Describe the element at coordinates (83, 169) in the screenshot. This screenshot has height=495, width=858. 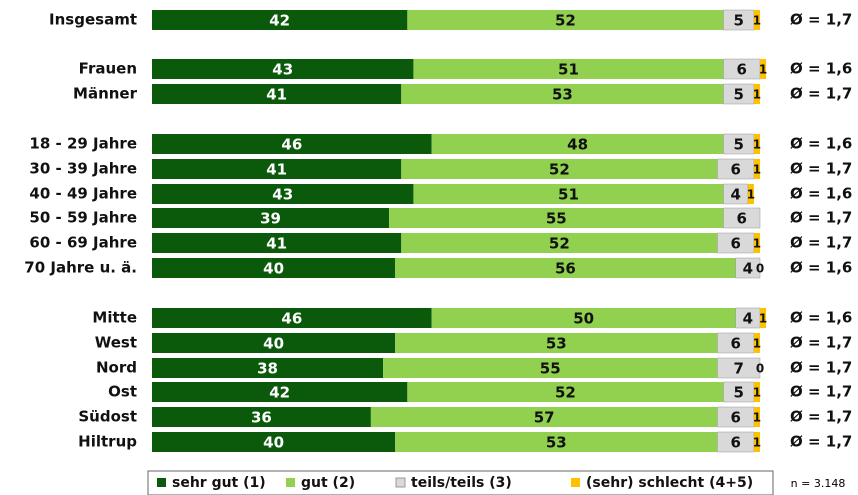
I see `category-label: 30 - 39 Jahre` at that location.